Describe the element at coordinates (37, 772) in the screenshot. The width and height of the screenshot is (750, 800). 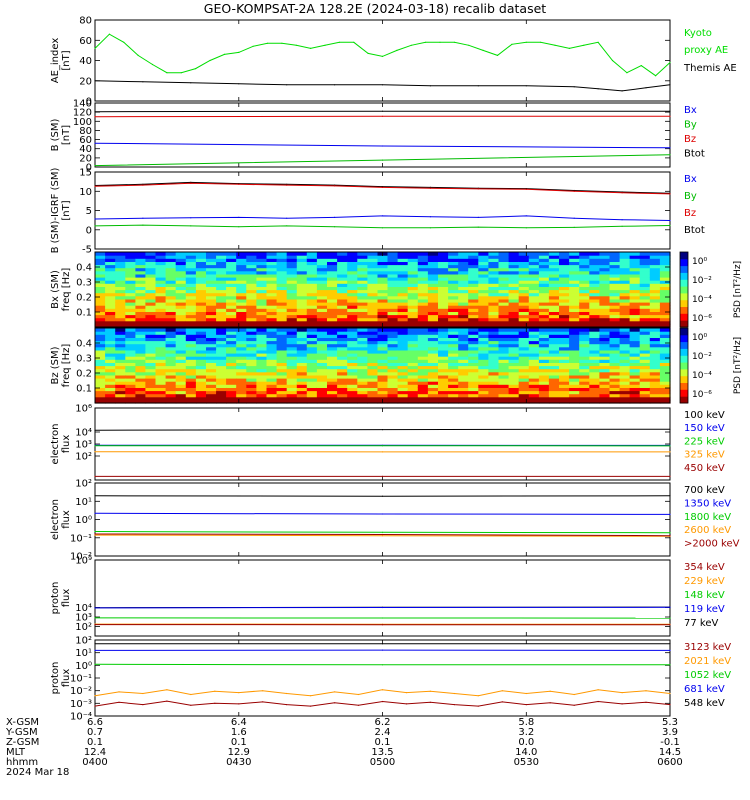
I see `date-label: 2024 Mar 18` at that location.